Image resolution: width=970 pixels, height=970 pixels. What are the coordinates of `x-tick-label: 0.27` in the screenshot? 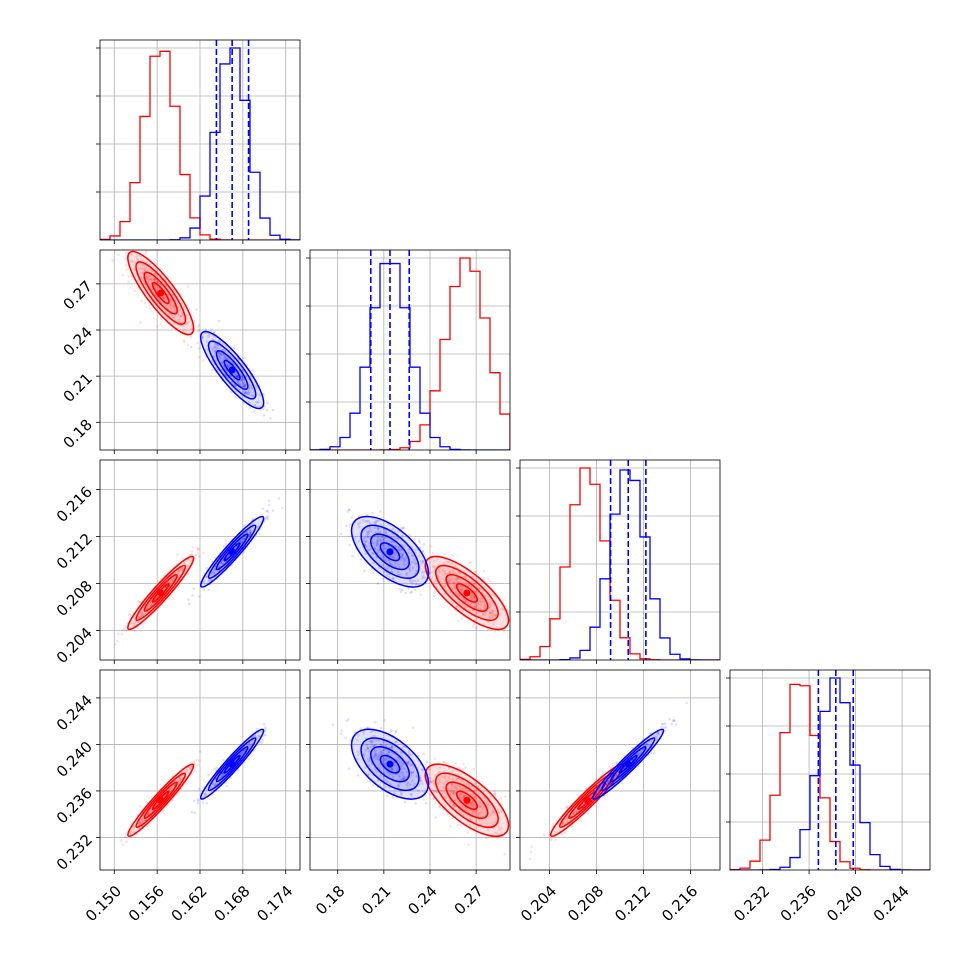 It's located at (469, 900).